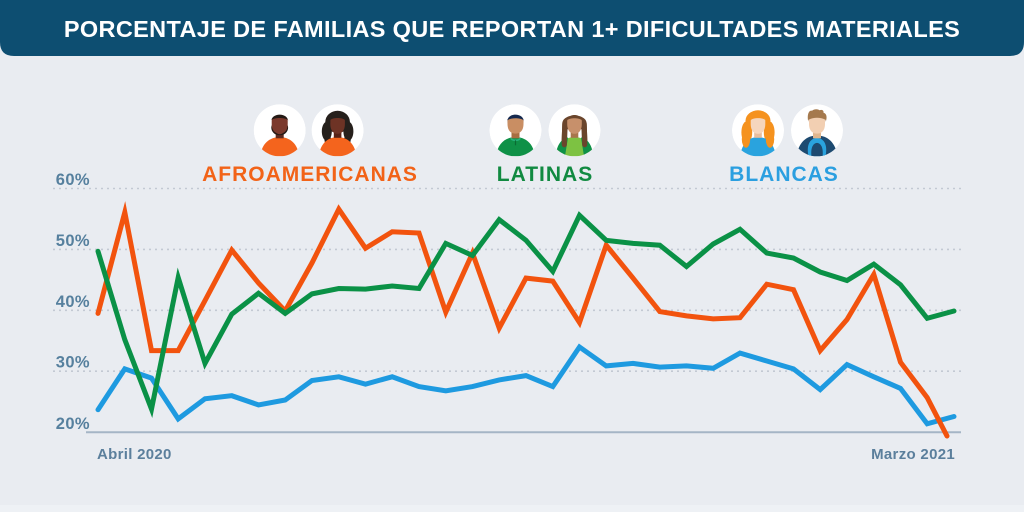  What do you see at coordinates (913, 454) in the screenshot?
I see `svg-text: Marzo 2021` at bounding box center [913, 454].